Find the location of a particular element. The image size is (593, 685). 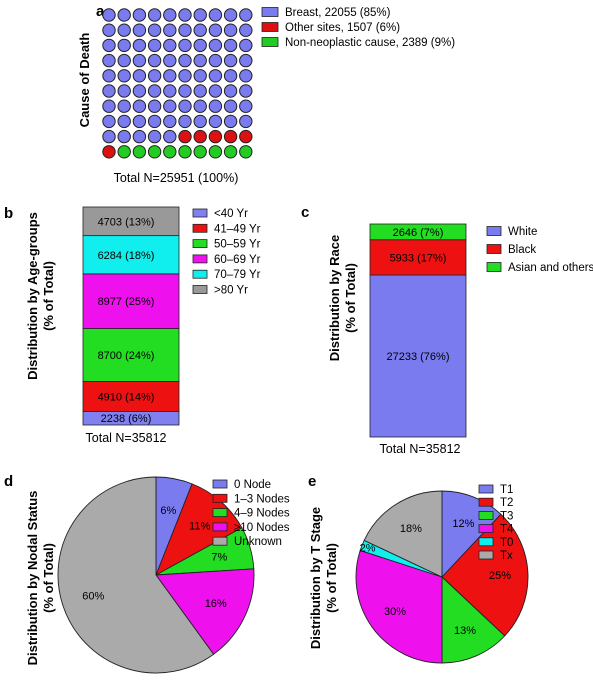

panel-a-total: Total N=25951 (100%) is located at coordinates (176, 178).